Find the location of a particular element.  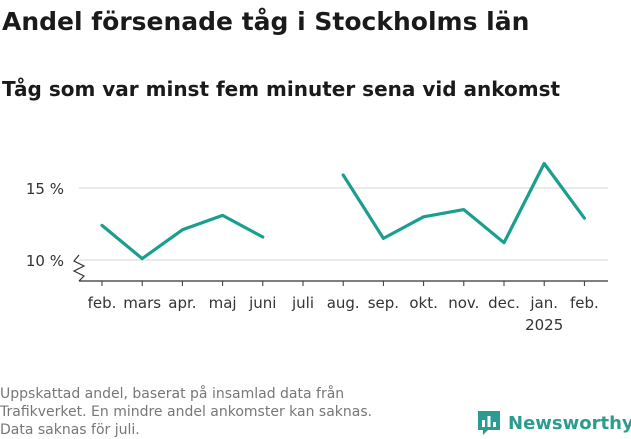

axis-break-icon is located at coordinates (79, 268).